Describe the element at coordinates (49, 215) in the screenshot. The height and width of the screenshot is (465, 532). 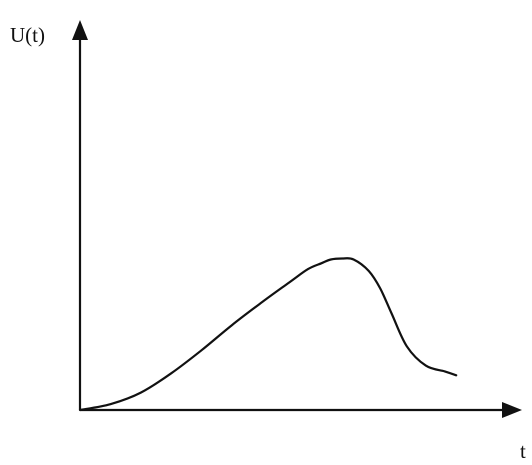
I see `y-axis: U(t)` at that location.